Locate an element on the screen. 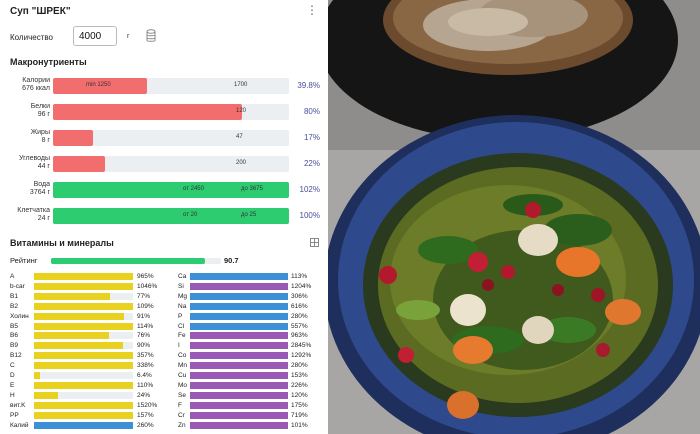 The image size is (700, 434). vitamins-section-title: Витамины и минералы is located at coordinates (62, 243).